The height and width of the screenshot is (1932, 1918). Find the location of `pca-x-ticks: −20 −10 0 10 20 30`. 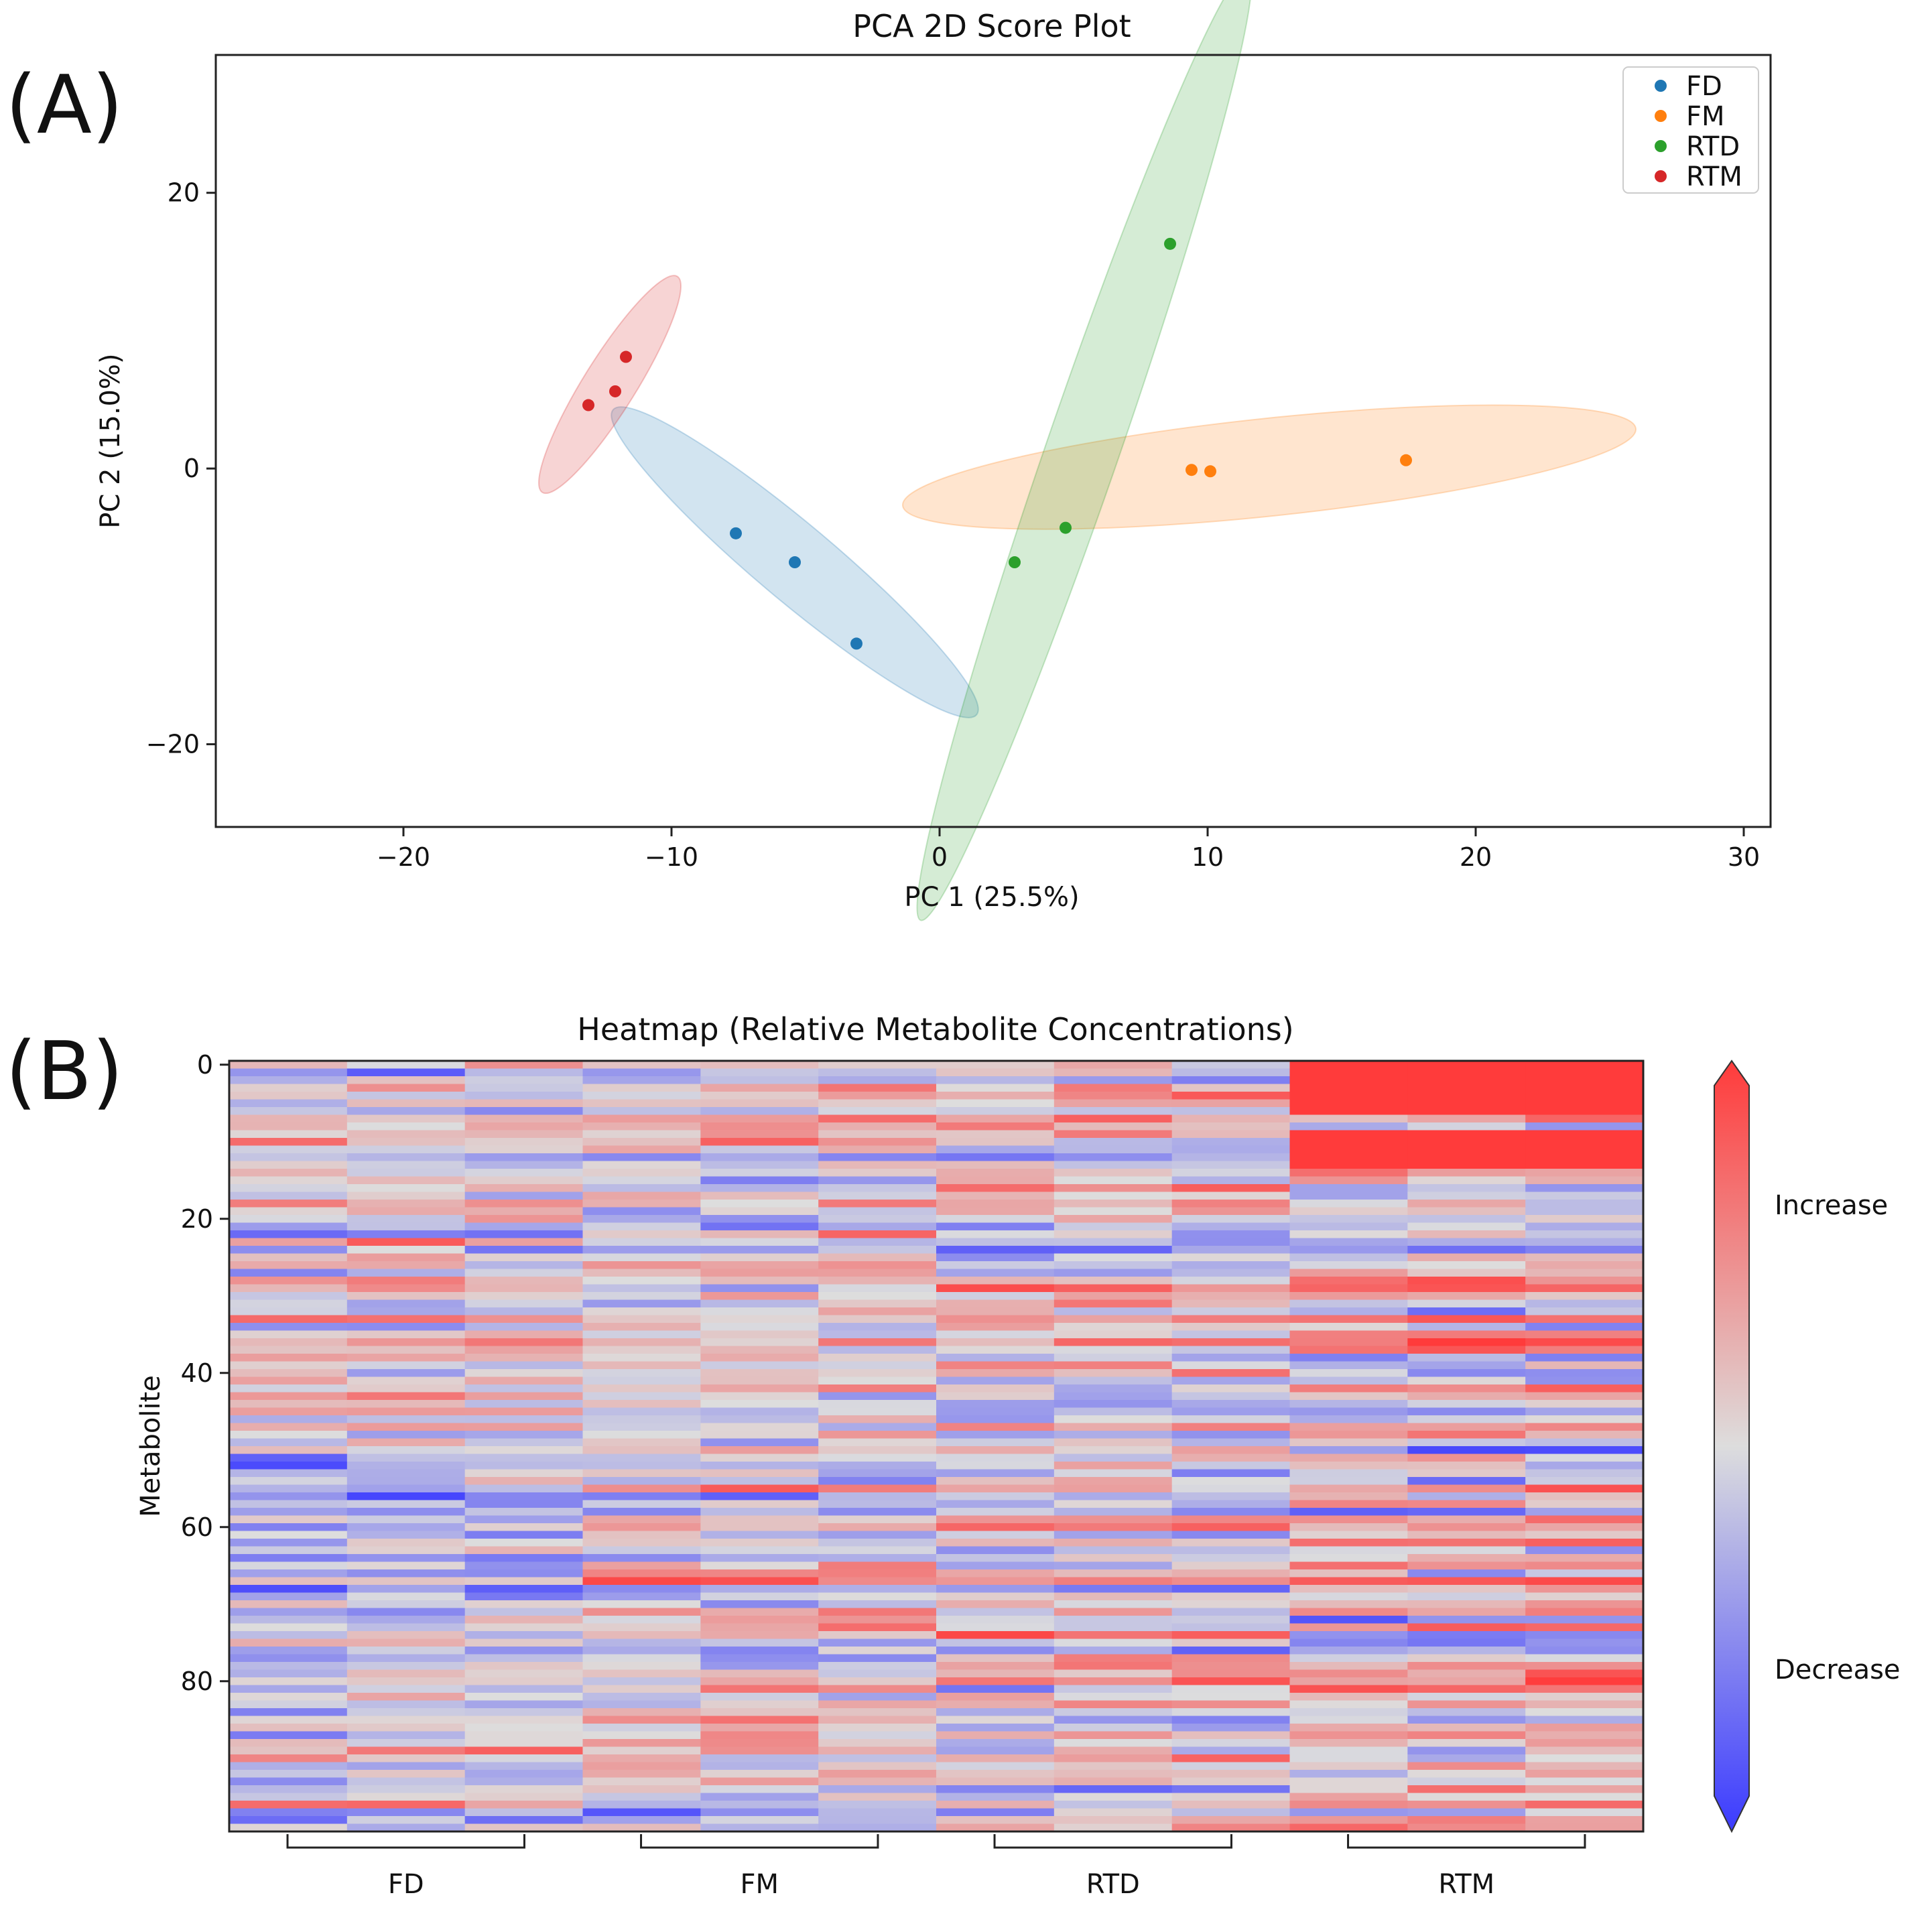

pca-x-ticks: −20 −10 0 10 20 30 is located at coordinates (1068, 849).